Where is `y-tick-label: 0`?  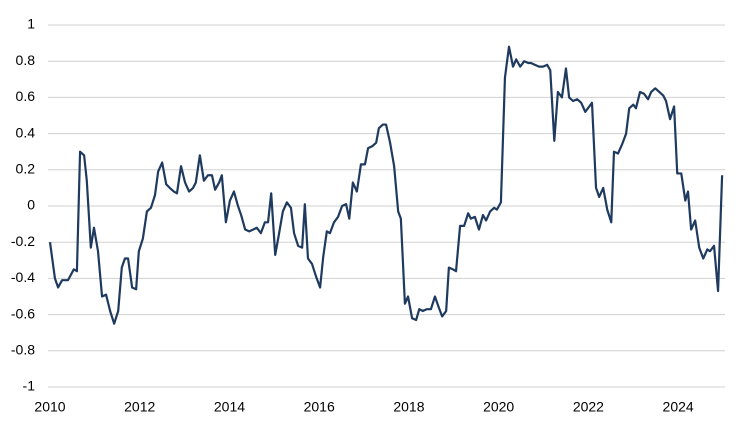 y-tick-label: 0 is located at coordinates (31, 205).